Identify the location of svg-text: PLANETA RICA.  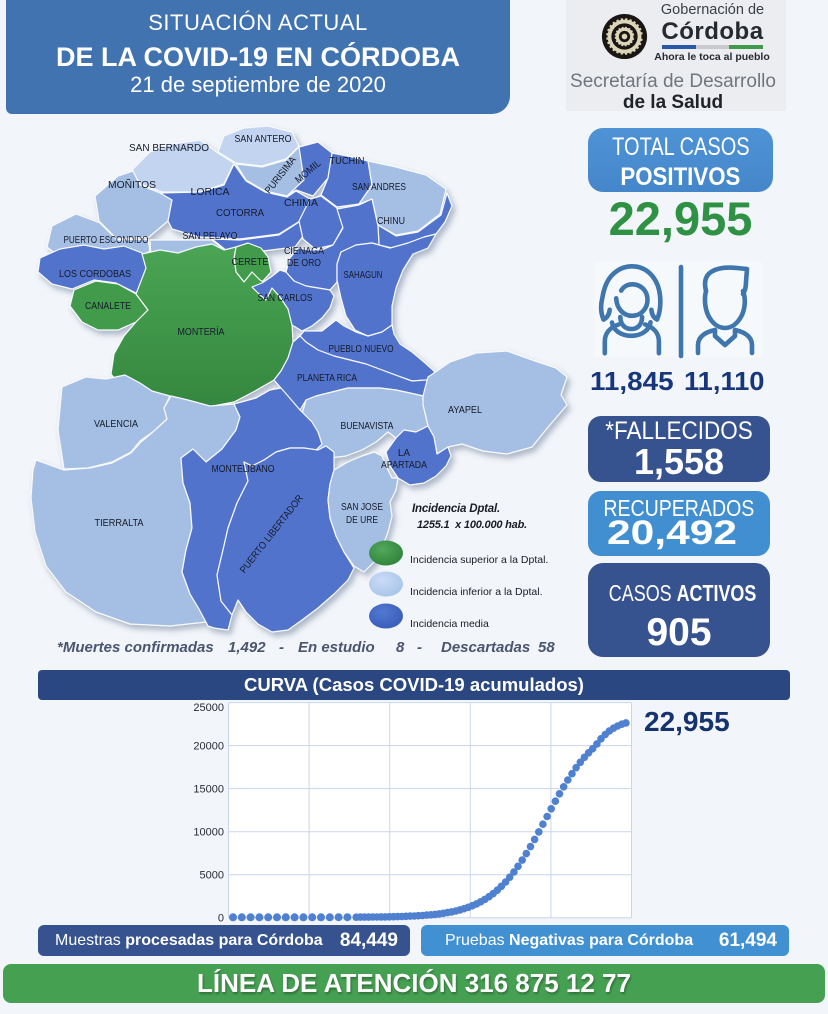
(327, 378).